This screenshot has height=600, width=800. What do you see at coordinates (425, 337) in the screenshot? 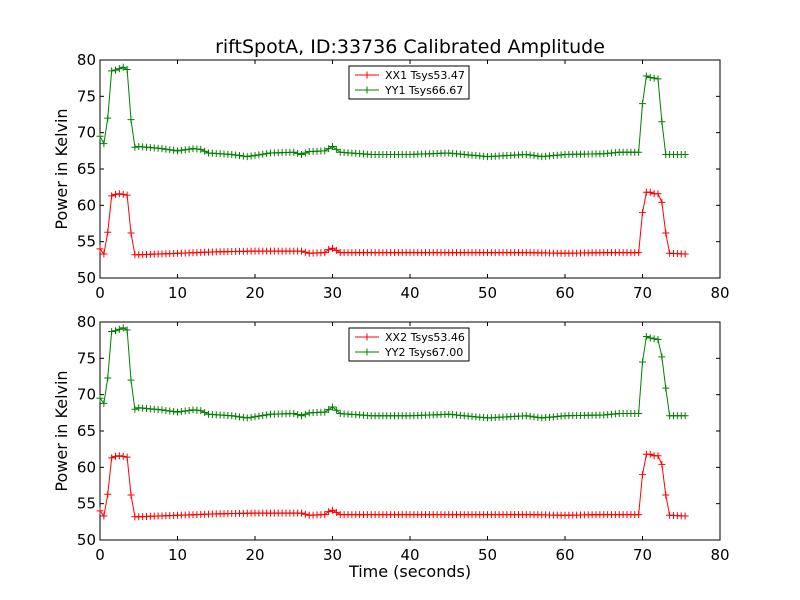
I see `legend-label: XX2 Tsys53.46` at bounding box center [425, 337].